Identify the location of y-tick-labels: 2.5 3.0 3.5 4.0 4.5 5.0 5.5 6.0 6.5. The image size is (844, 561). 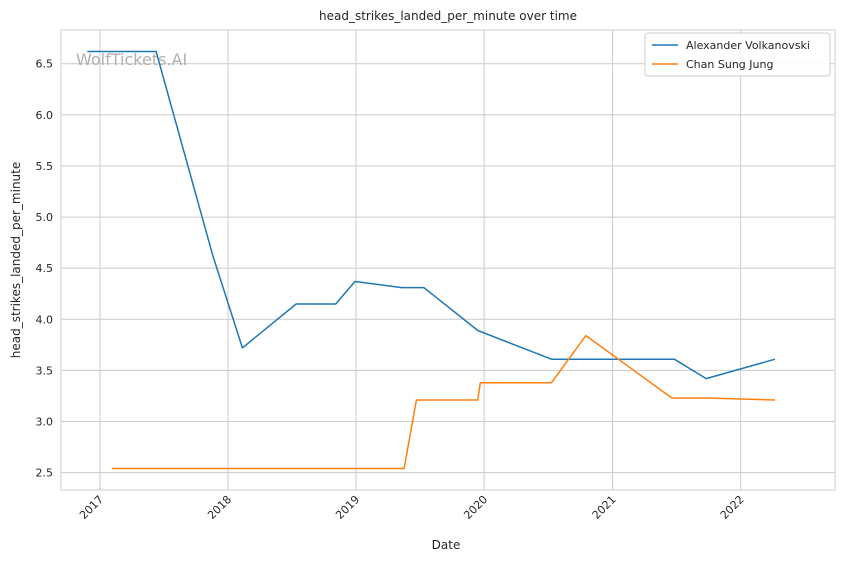
(45, 269).